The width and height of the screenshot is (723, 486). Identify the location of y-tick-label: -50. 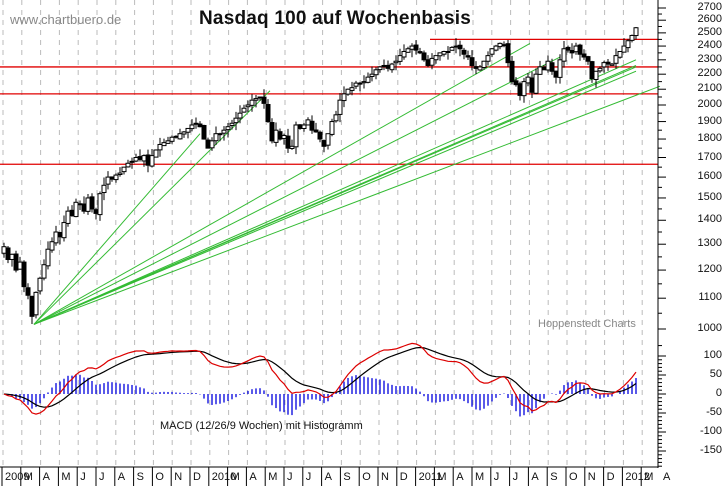
(714, 412).